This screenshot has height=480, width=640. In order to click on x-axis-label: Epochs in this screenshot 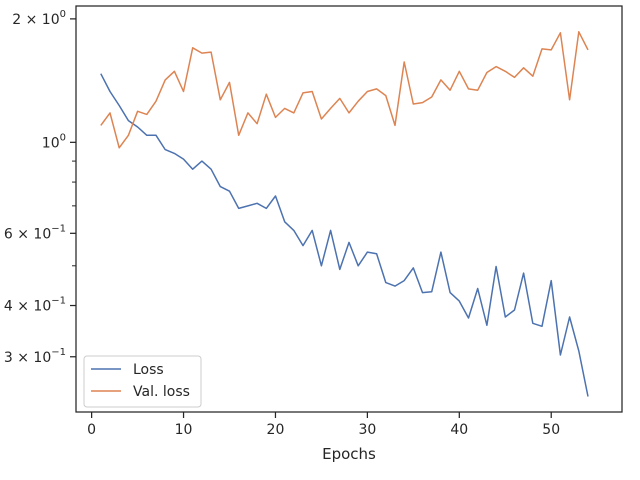, I will do `click(349, 454)`.